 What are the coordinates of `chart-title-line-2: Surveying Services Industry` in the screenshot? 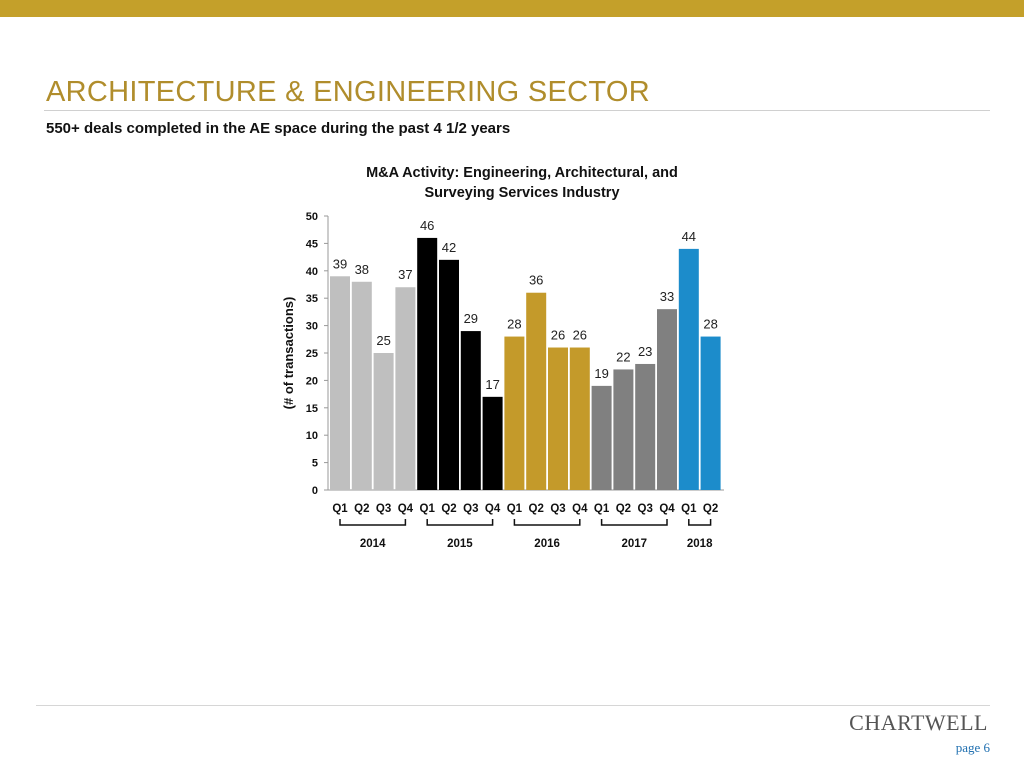 It's located at (521, 193).